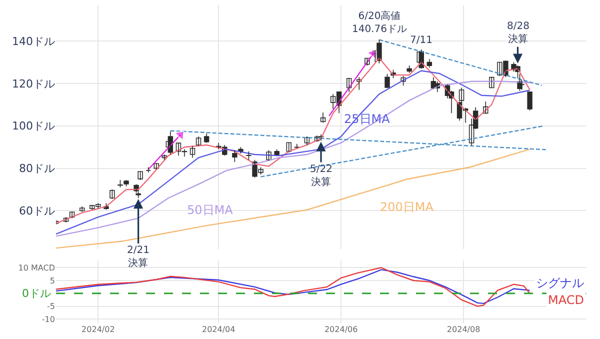 The width and height of the screenshot is (600, 339). I want to click on annotation: 2/21 決算, so click(138, 257).